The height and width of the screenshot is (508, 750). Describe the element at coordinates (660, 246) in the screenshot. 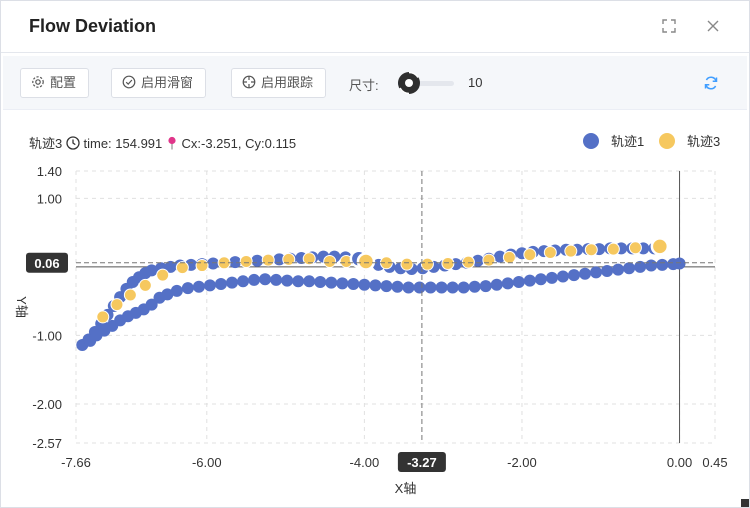

I see `highlight-point-end` at that location.